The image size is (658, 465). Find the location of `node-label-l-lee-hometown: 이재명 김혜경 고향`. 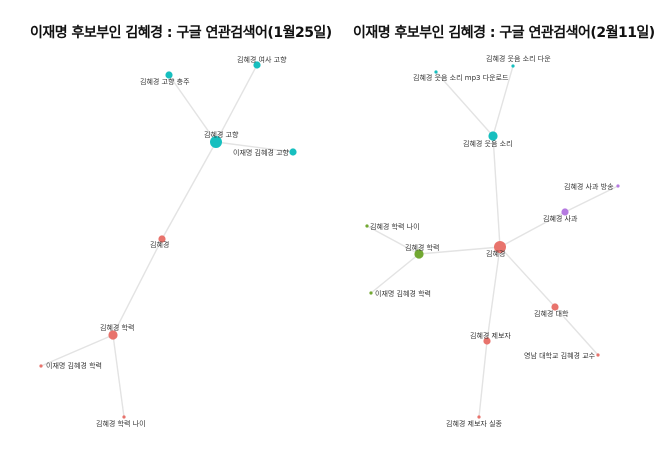

node-label-l-lee-hometown: 이재명 김혜경 고향 is located at coordinates (261, 152).